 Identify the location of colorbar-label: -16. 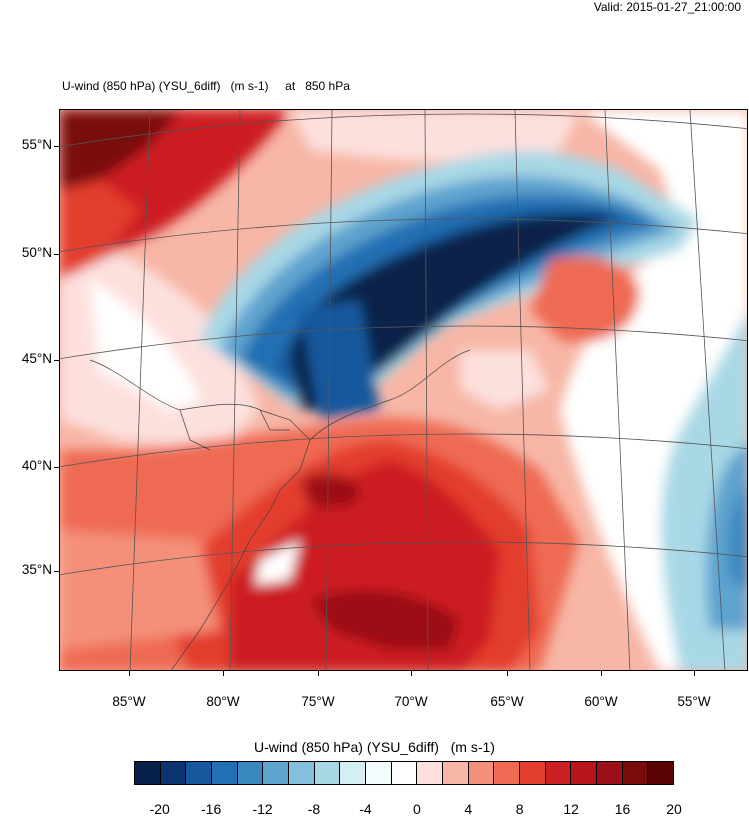
(211, 809).